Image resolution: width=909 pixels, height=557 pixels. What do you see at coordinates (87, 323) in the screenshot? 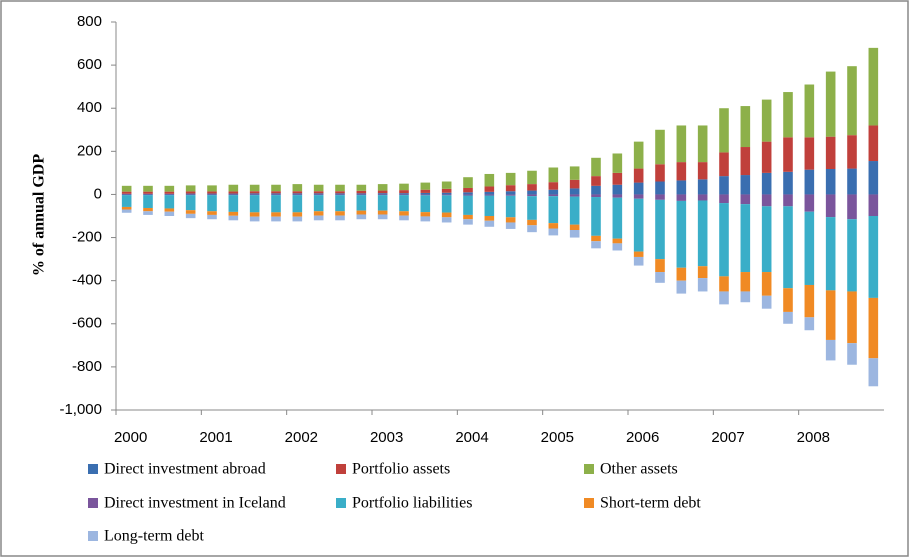
I see `y-tick-label: -600` at bounding box center [87, 323].